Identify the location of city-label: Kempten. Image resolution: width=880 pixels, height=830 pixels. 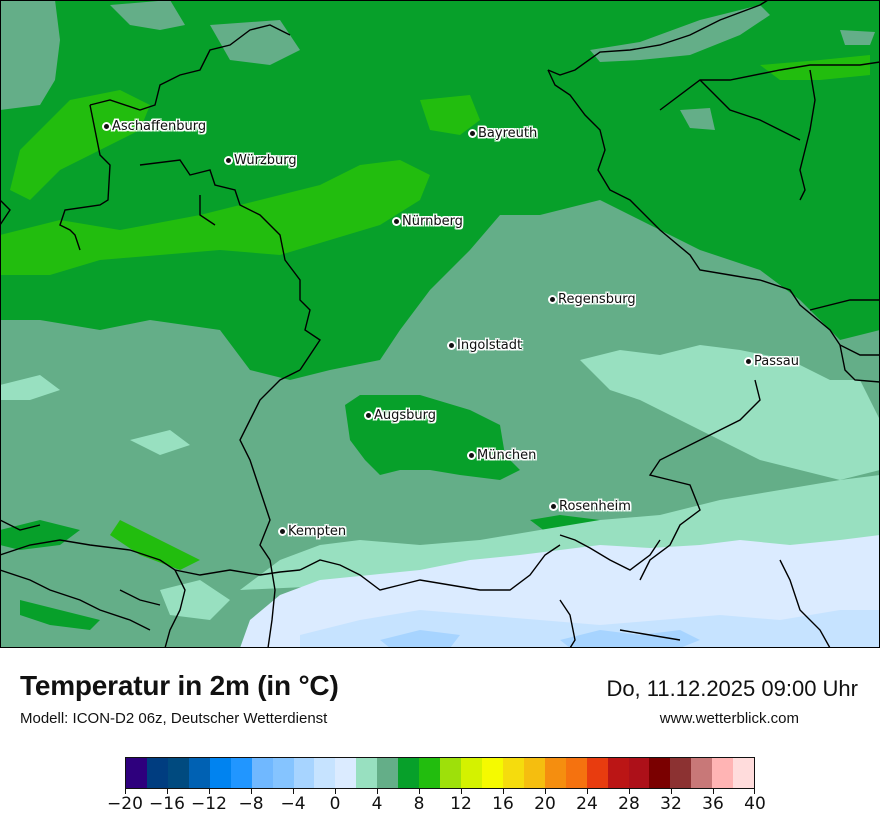
(317, 531).